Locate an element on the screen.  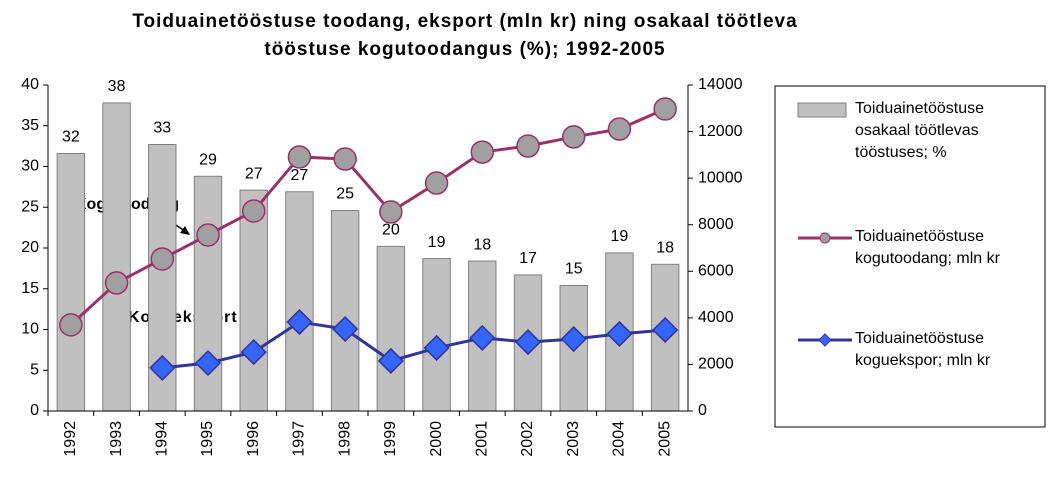
chart-title: tööstuse kogutoodangus (%); 1992-2005 is located at coordinates (464, 49).